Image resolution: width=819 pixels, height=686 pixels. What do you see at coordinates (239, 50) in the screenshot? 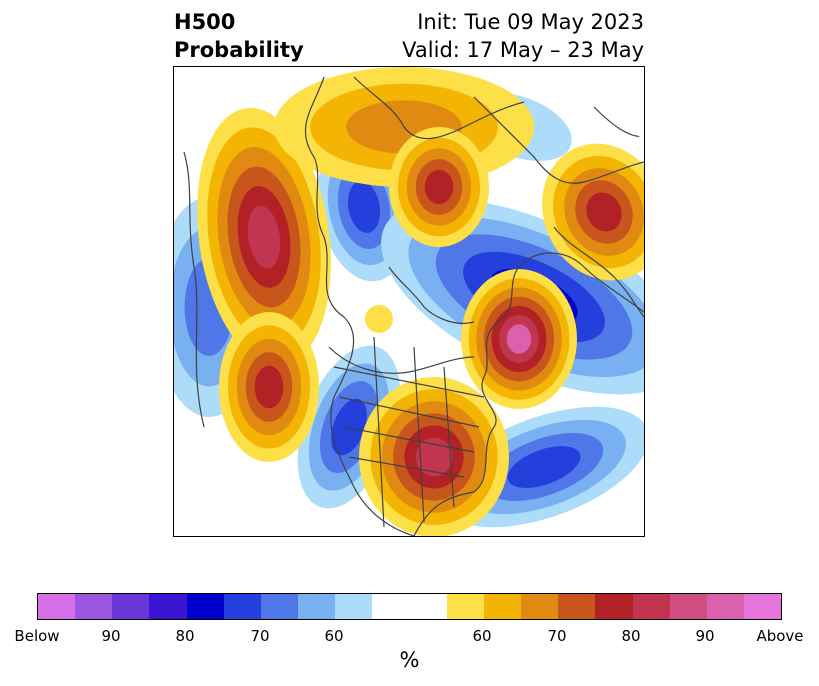
I see `title-product: Probability` at bounding box center [239, 50].